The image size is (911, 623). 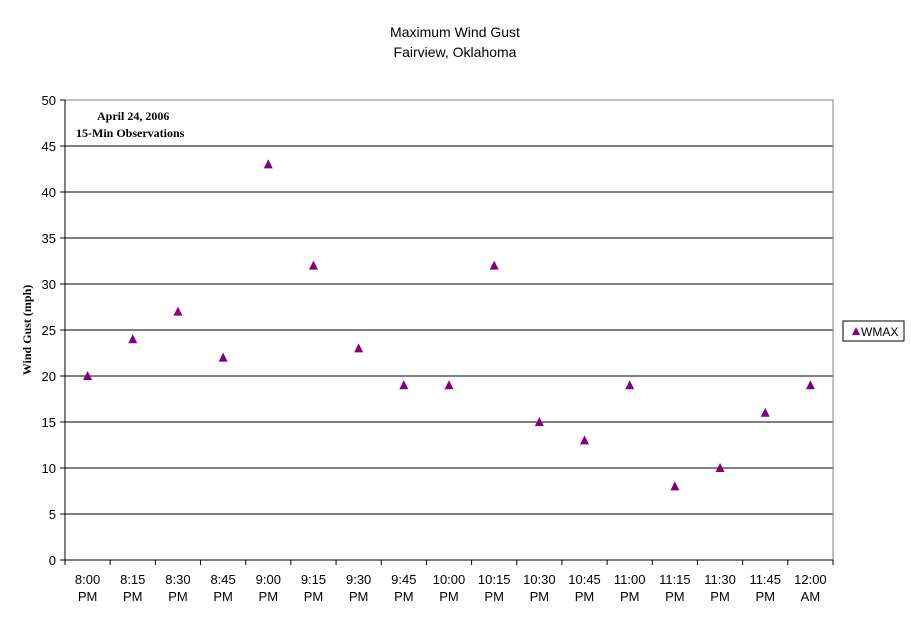 What do you see at coordinates (268, 579) in the screenshot?
I see `x-tick-label-time: 9:00` at bounding box center [268, 579].